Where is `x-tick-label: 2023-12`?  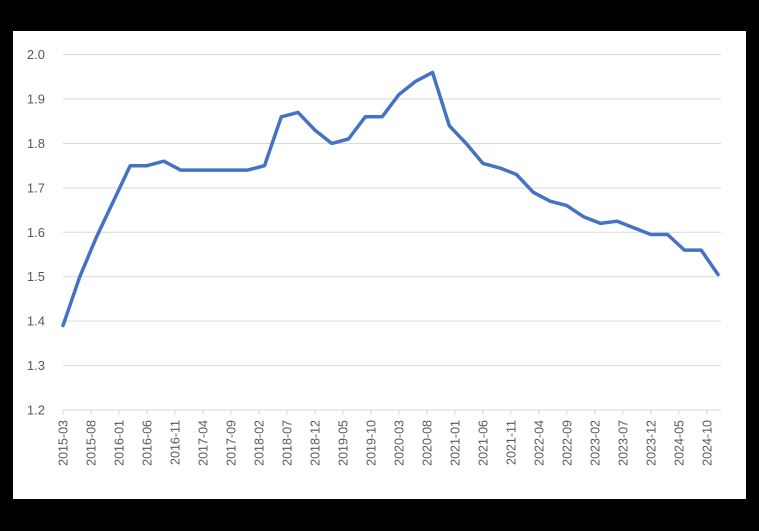 x-tick-label: 2023-12 is located at coordinates (651, 443).